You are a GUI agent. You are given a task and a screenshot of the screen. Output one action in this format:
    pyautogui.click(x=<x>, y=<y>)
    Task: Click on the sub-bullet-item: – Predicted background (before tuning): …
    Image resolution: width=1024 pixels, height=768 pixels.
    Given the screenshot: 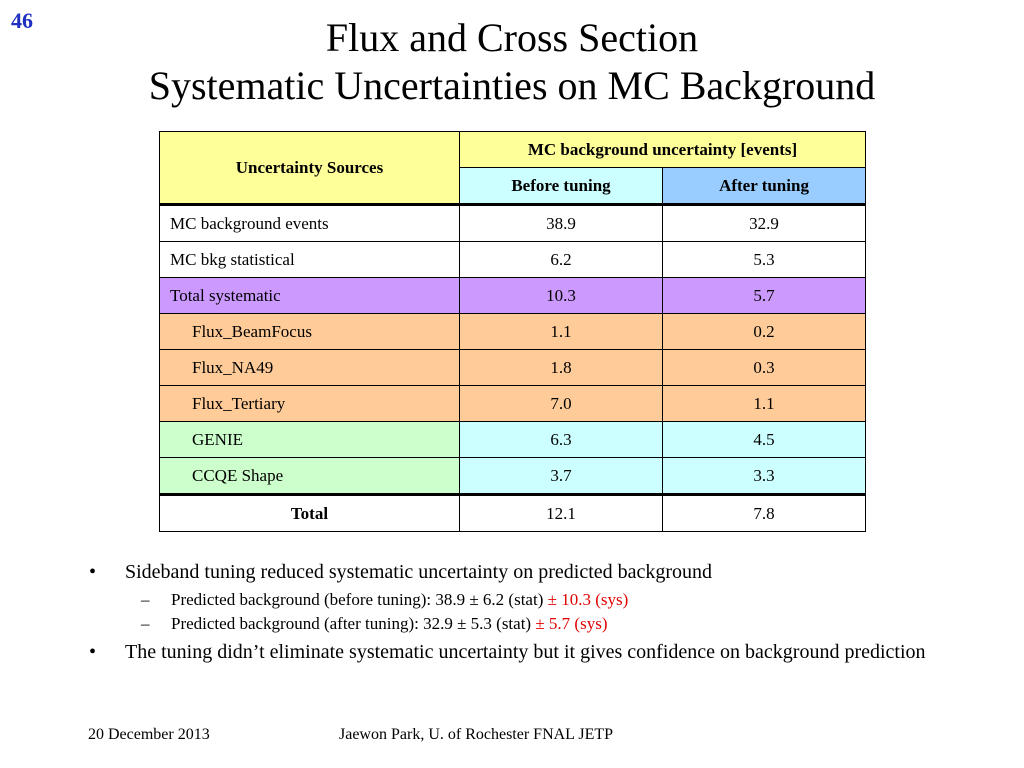 What is the action you would take?
    pyautogui.click(x=529, y=600)
    